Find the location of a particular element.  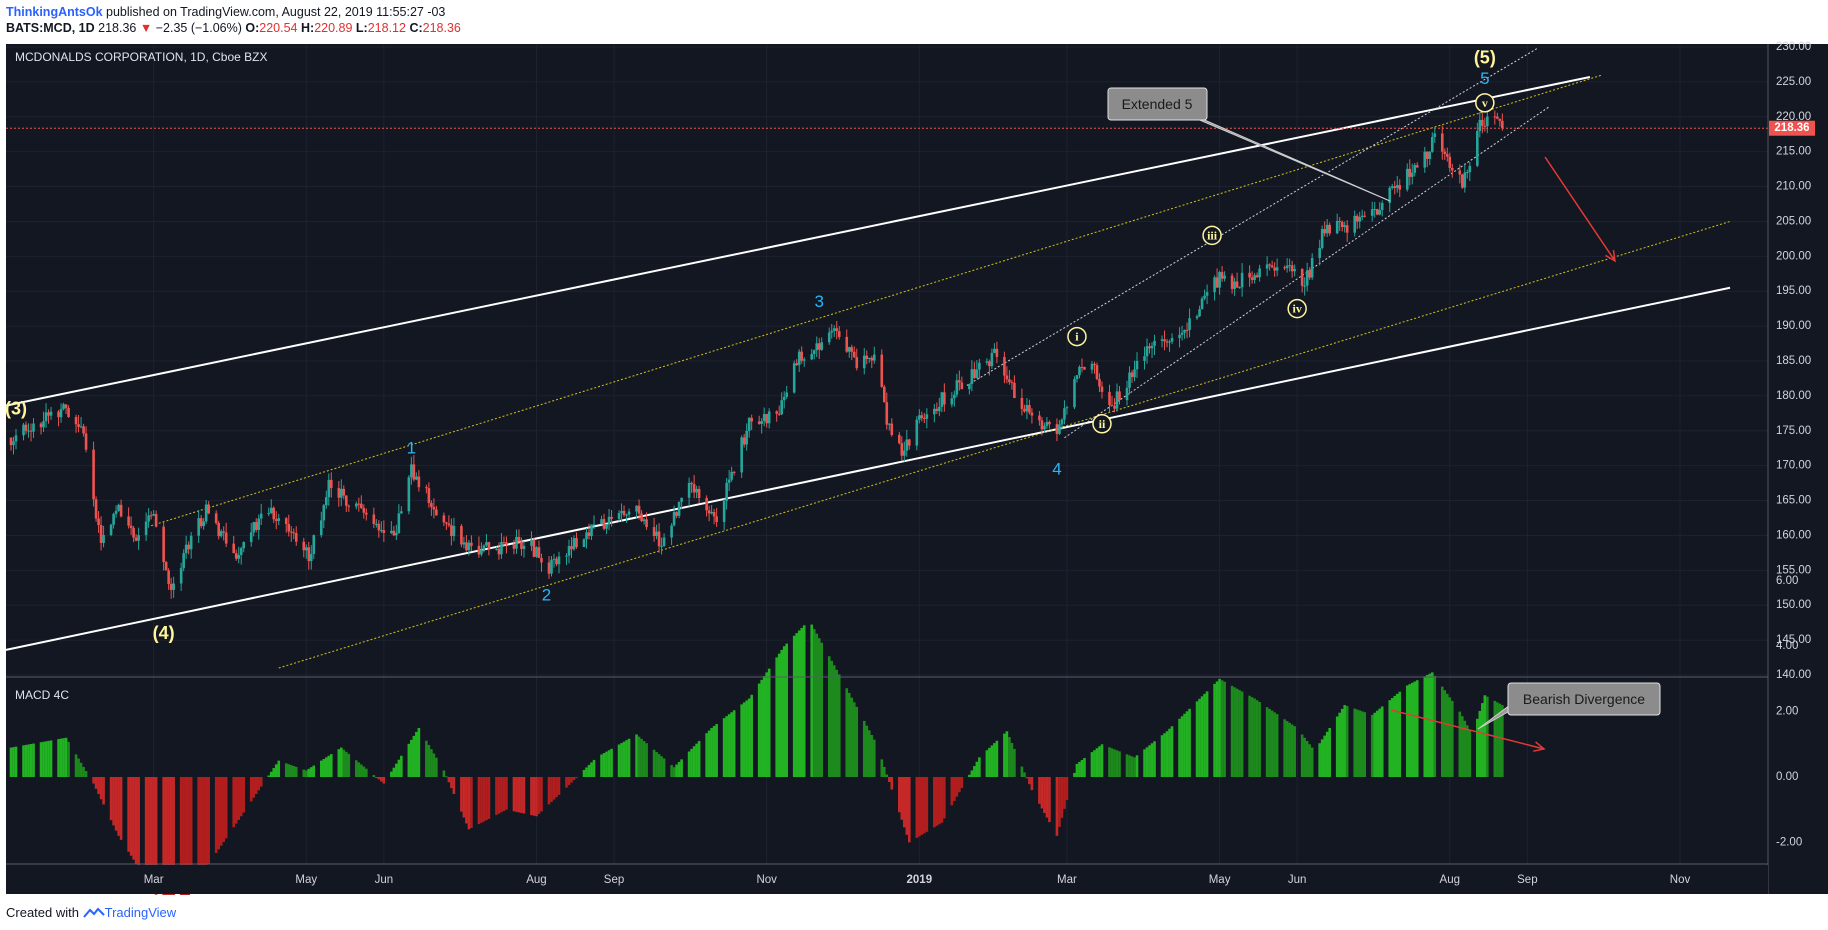

macd-axis-label: 2.00 is located at coordinates (1787, 712).